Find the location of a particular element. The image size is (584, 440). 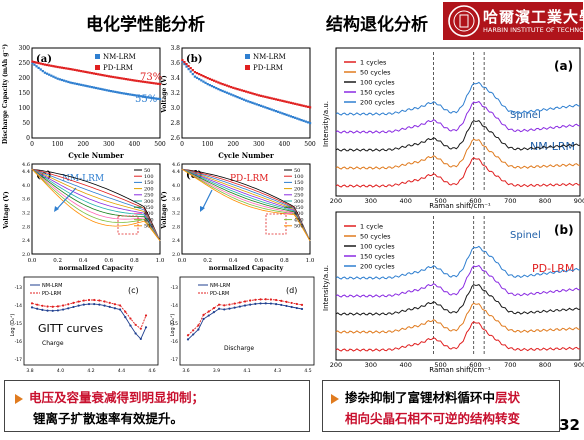

x-tick-label: 4.4 is located at coordinates (121, 371).